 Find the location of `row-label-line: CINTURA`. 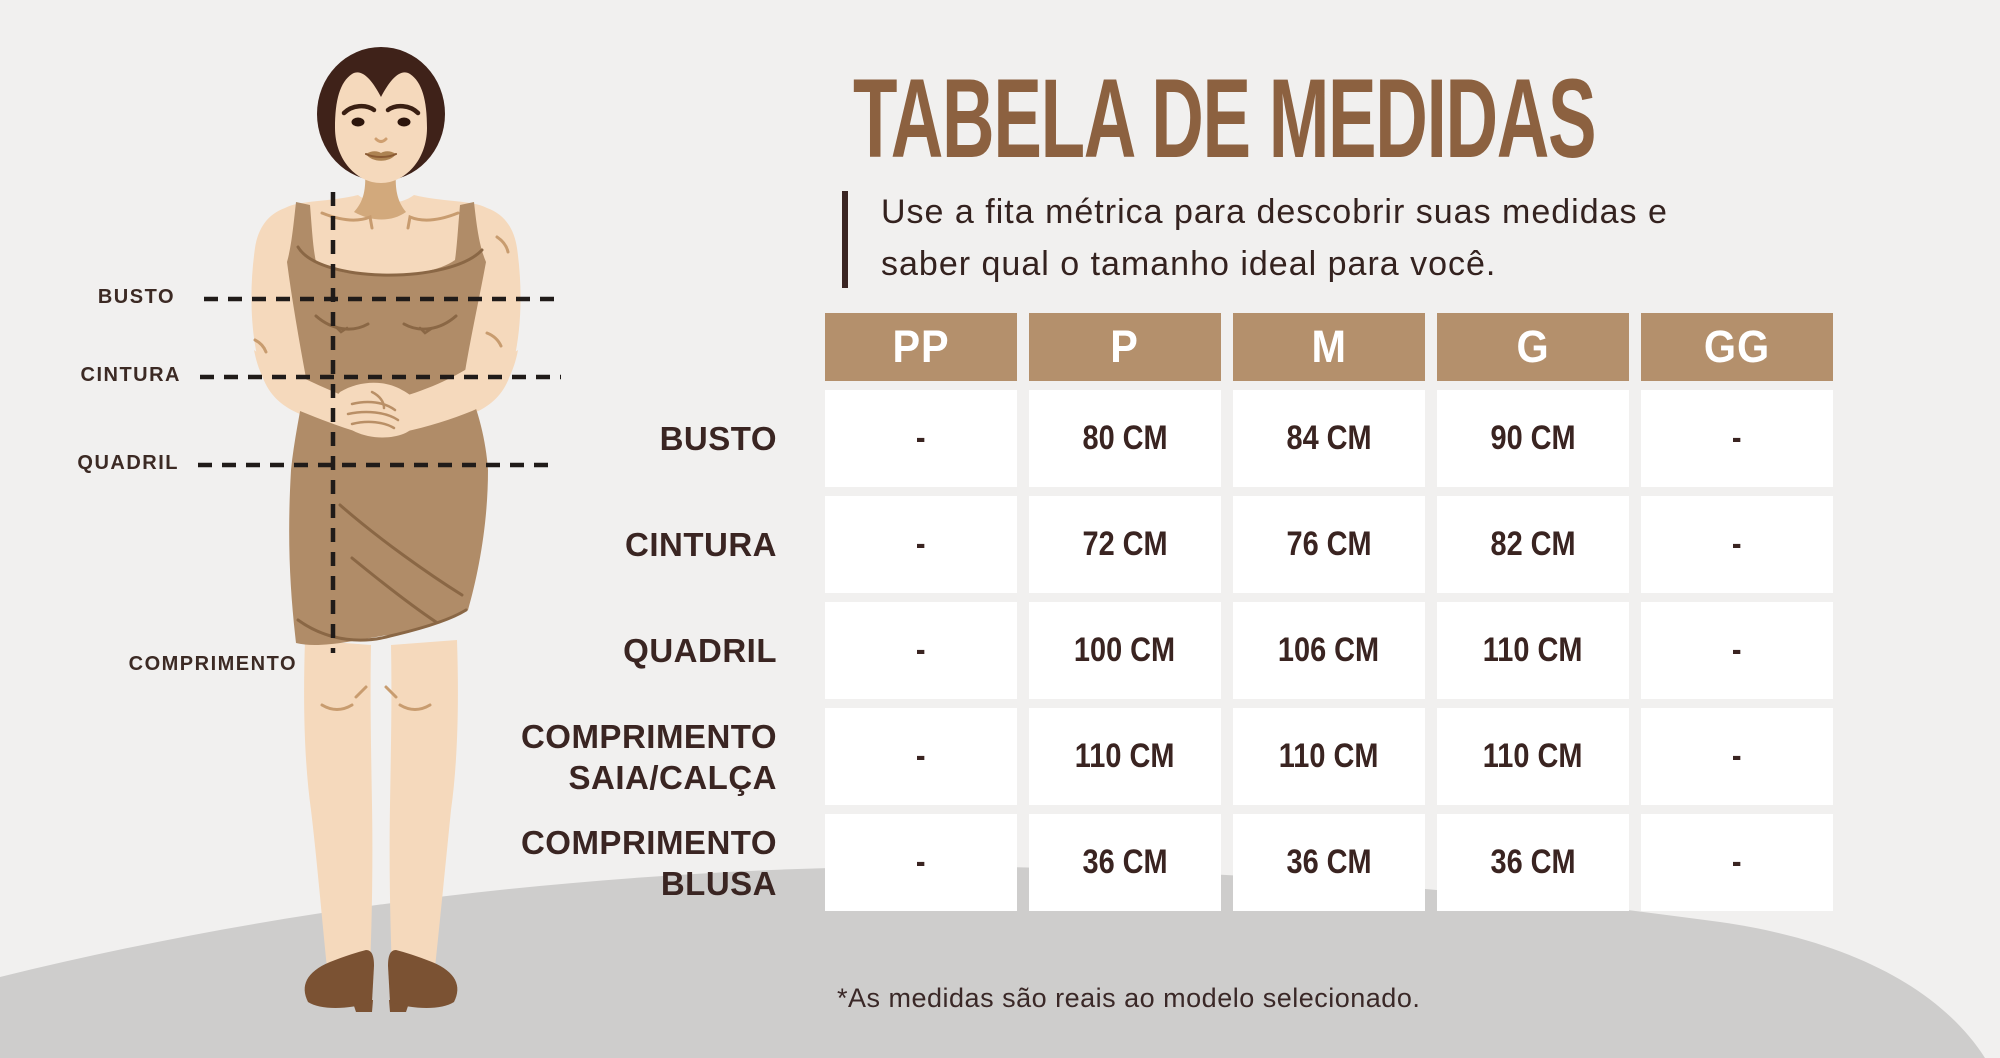

row-label-line: CINTURA is located at coordinates (701, 544).